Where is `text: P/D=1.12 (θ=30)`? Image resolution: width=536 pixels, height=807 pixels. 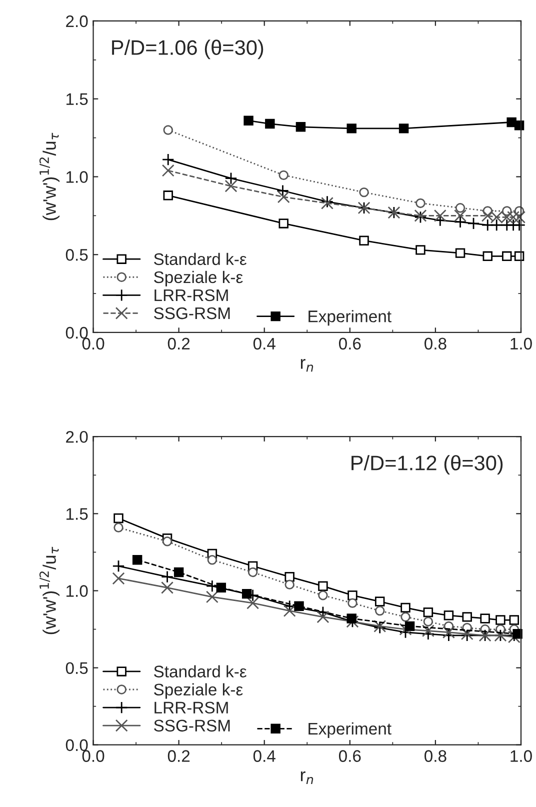 text: P/D=1.12 (θ=30) is located at coordinates (427, 464).